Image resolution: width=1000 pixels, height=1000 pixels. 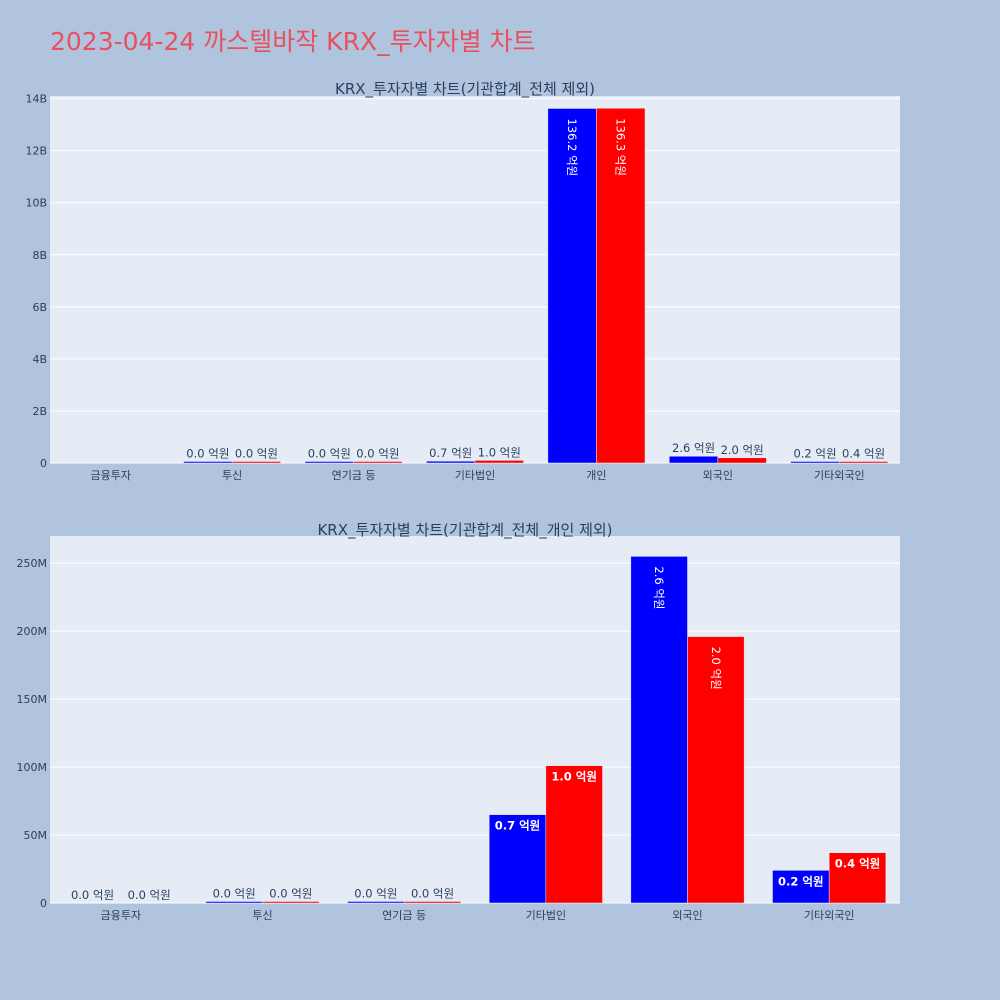 I want to click on y-tick-label: 8B, so click(x=39, y=255).